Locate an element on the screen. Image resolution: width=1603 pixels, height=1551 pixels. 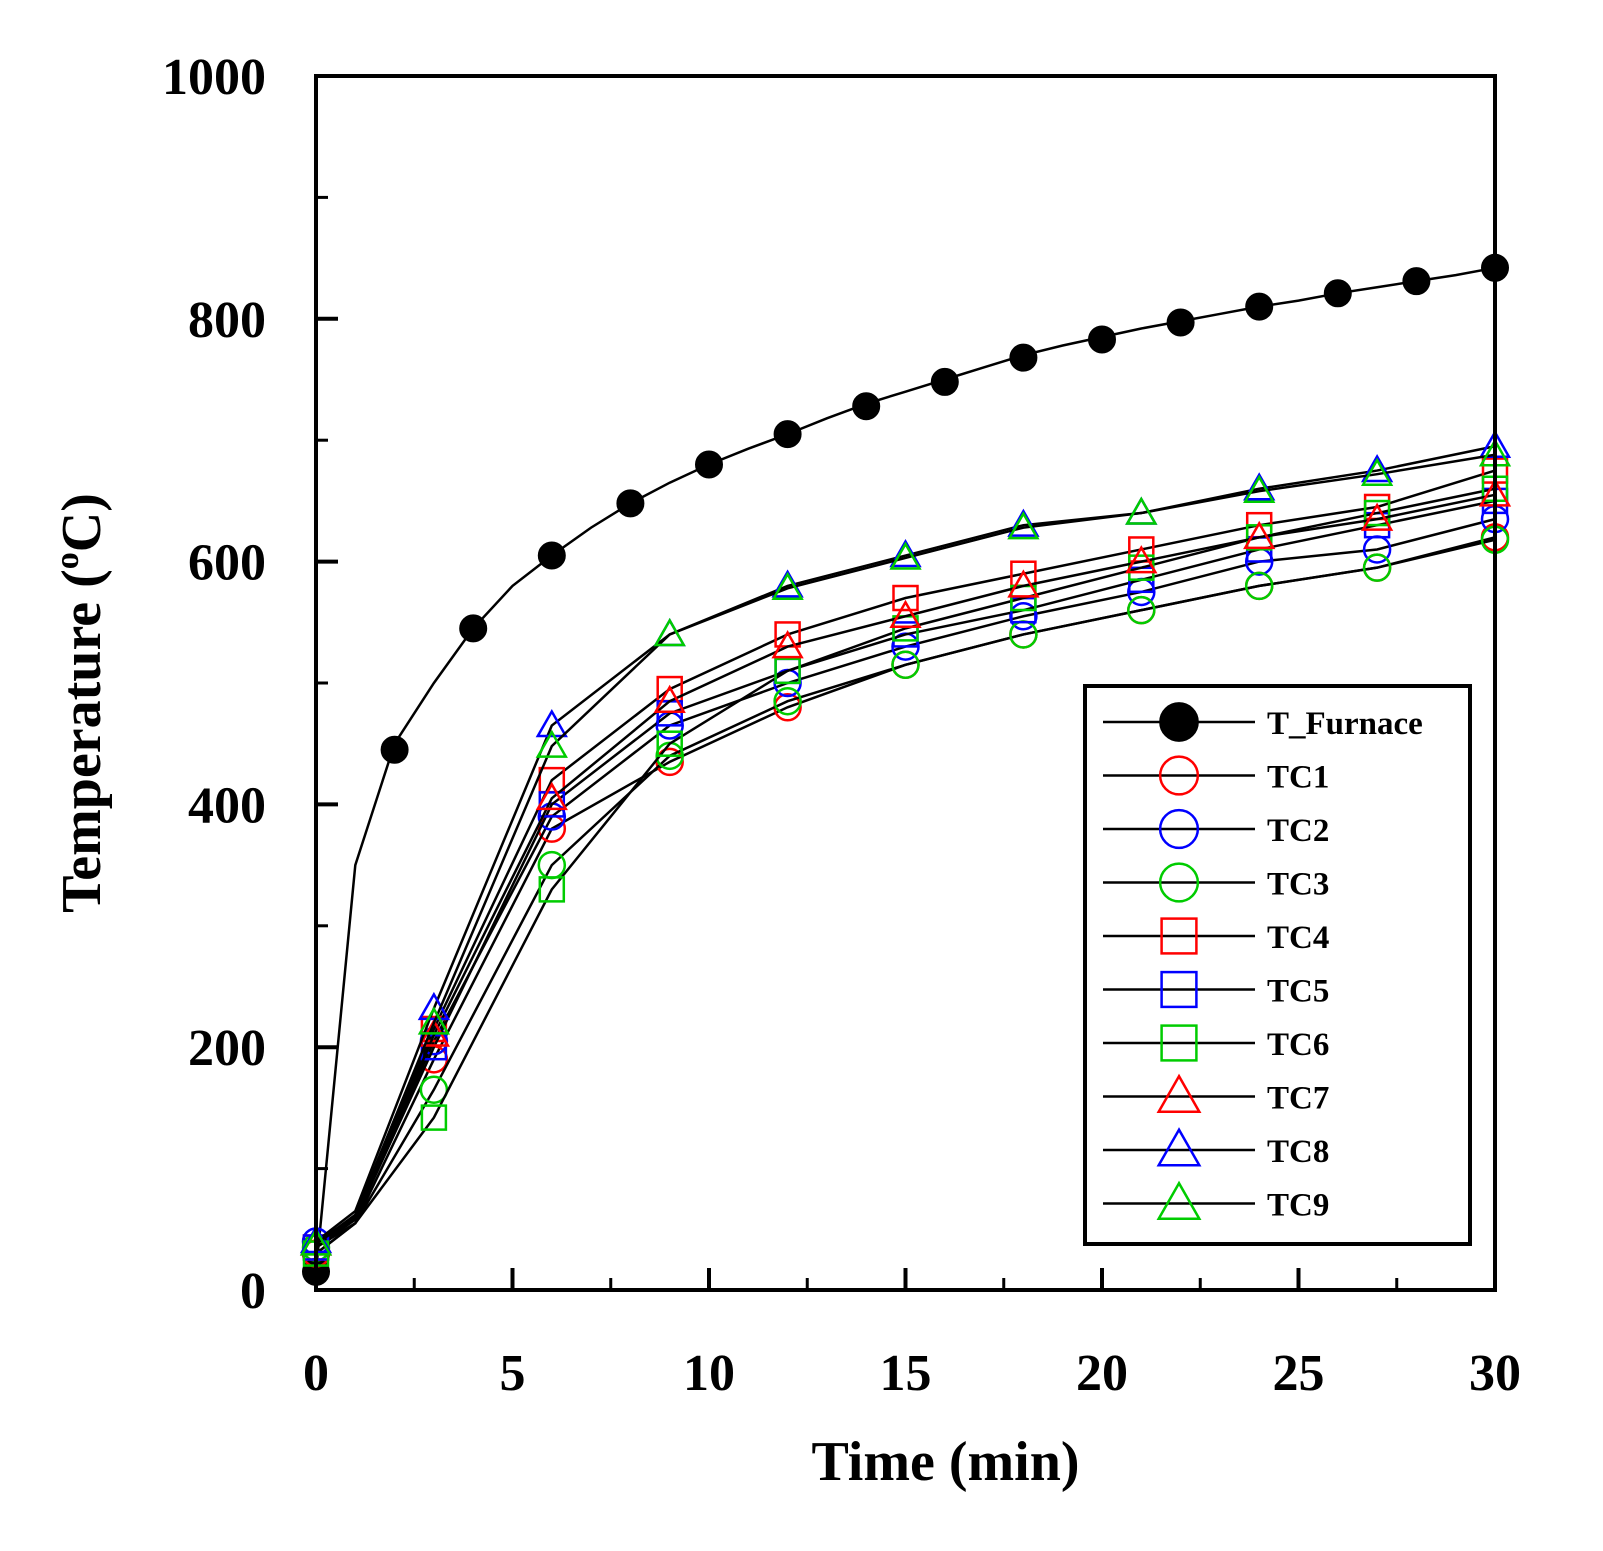
legend-label: TC4 is located at coordinates (1298, 938).